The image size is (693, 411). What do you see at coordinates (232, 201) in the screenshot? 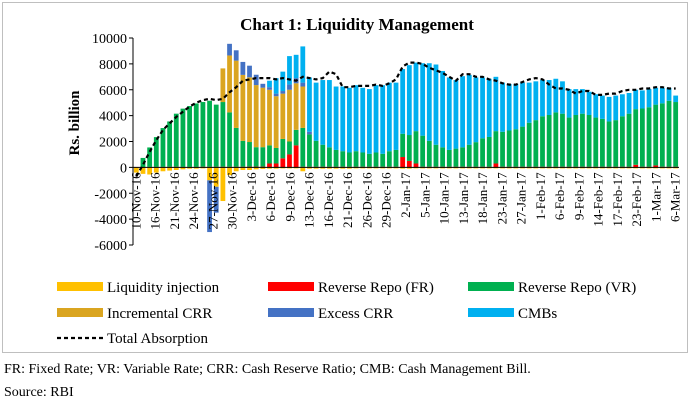
I see `x-tick-label: 30-Nov-16` at bounding box center [232, 201].